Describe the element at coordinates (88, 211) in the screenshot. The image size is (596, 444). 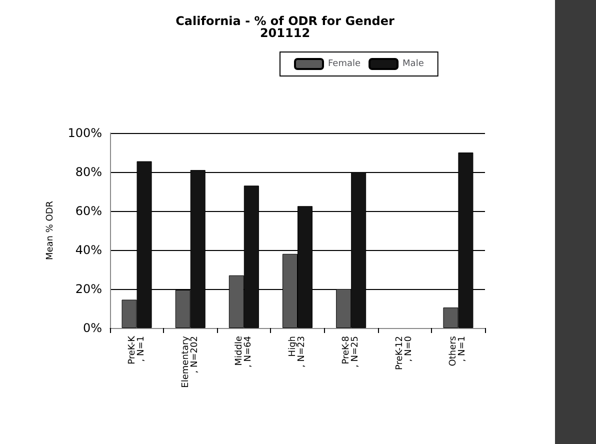
I see `y-tick-label: 60%` at that location.